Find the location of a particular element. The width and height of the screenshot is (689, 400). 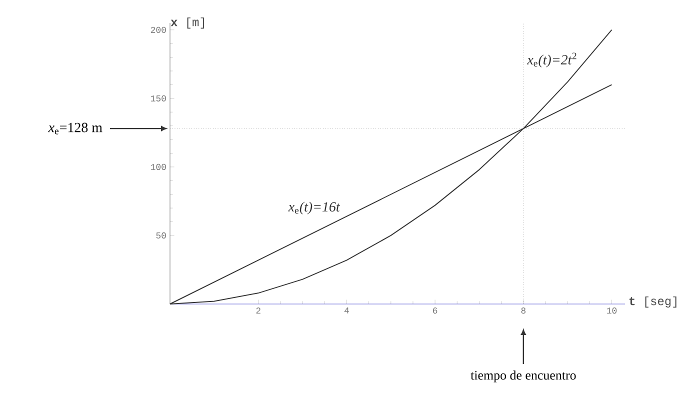

x-tick-label: 10 is located at coordinates (612, 311).